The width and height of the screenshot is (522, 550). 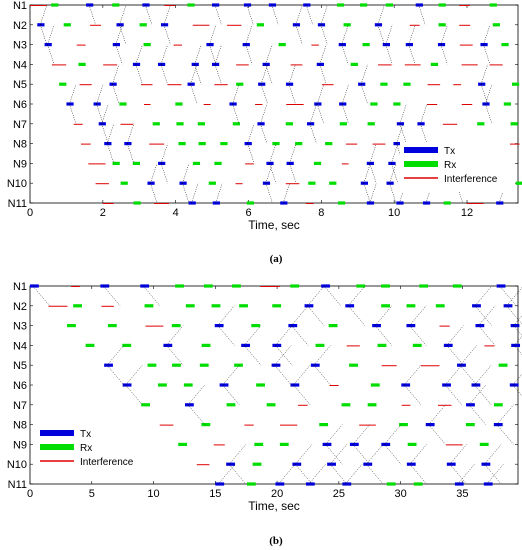 What do you see at coordinates (277, 494) in the screenshot?
I see `x-tick-label: 20` at bounding box center [277, 494].